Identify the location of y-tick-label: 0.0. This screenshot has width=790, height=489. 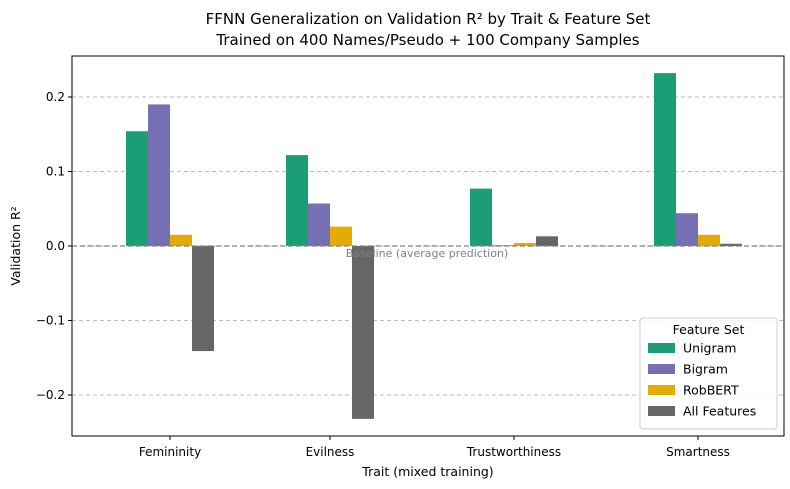
(55, 246).